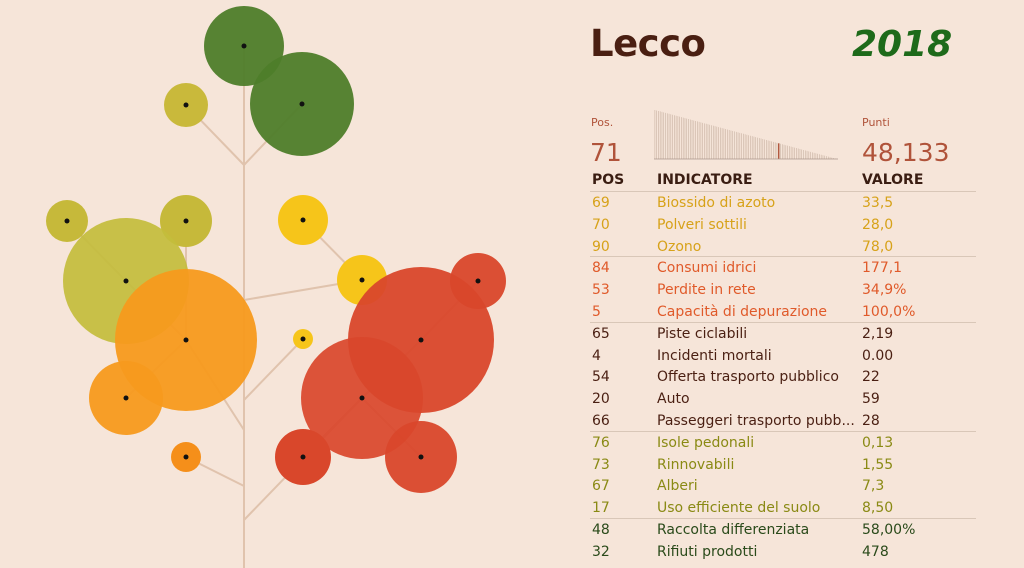 The image size is (1024, 568). I want to click on header-indicator: INDICATORE, so click(705, 180).